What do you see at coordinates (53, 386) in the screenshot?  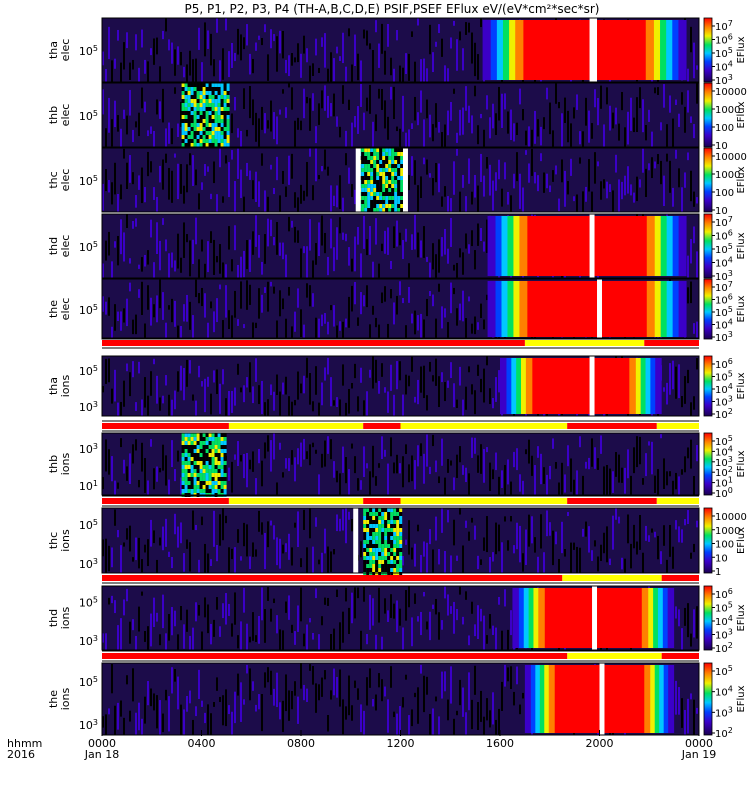 I see `probe-label: tha` at bounding box center [53, 386].